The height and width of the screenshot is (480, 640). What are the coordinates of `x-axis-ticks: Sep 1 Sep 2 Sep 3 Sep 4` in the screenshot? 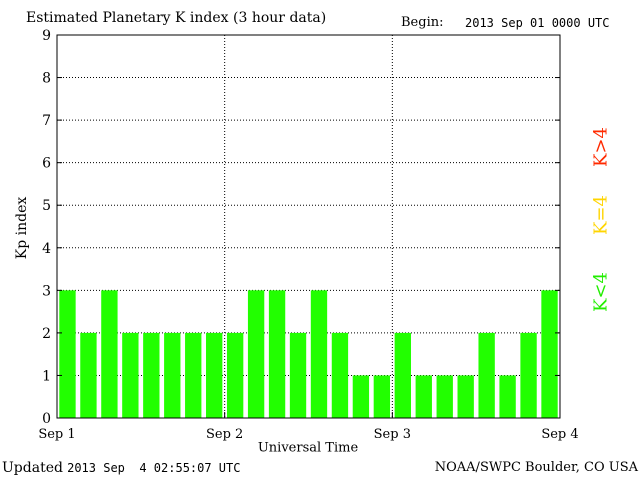 It's located at (308, 427).